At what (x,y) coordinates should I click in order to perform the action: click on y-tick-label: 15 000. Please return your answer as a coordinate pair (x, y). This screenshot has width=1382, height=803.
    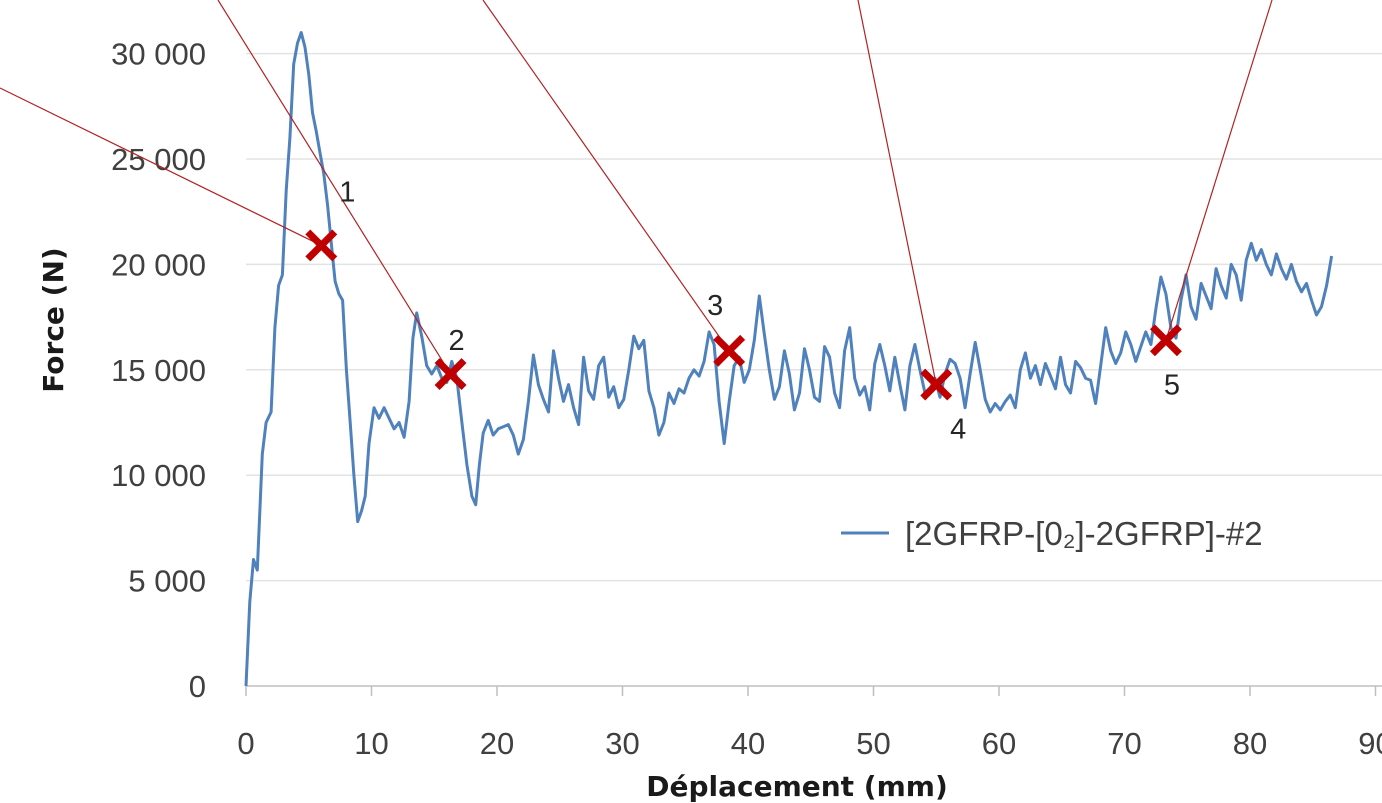
    Looking at the image, I should click on (158, 370).